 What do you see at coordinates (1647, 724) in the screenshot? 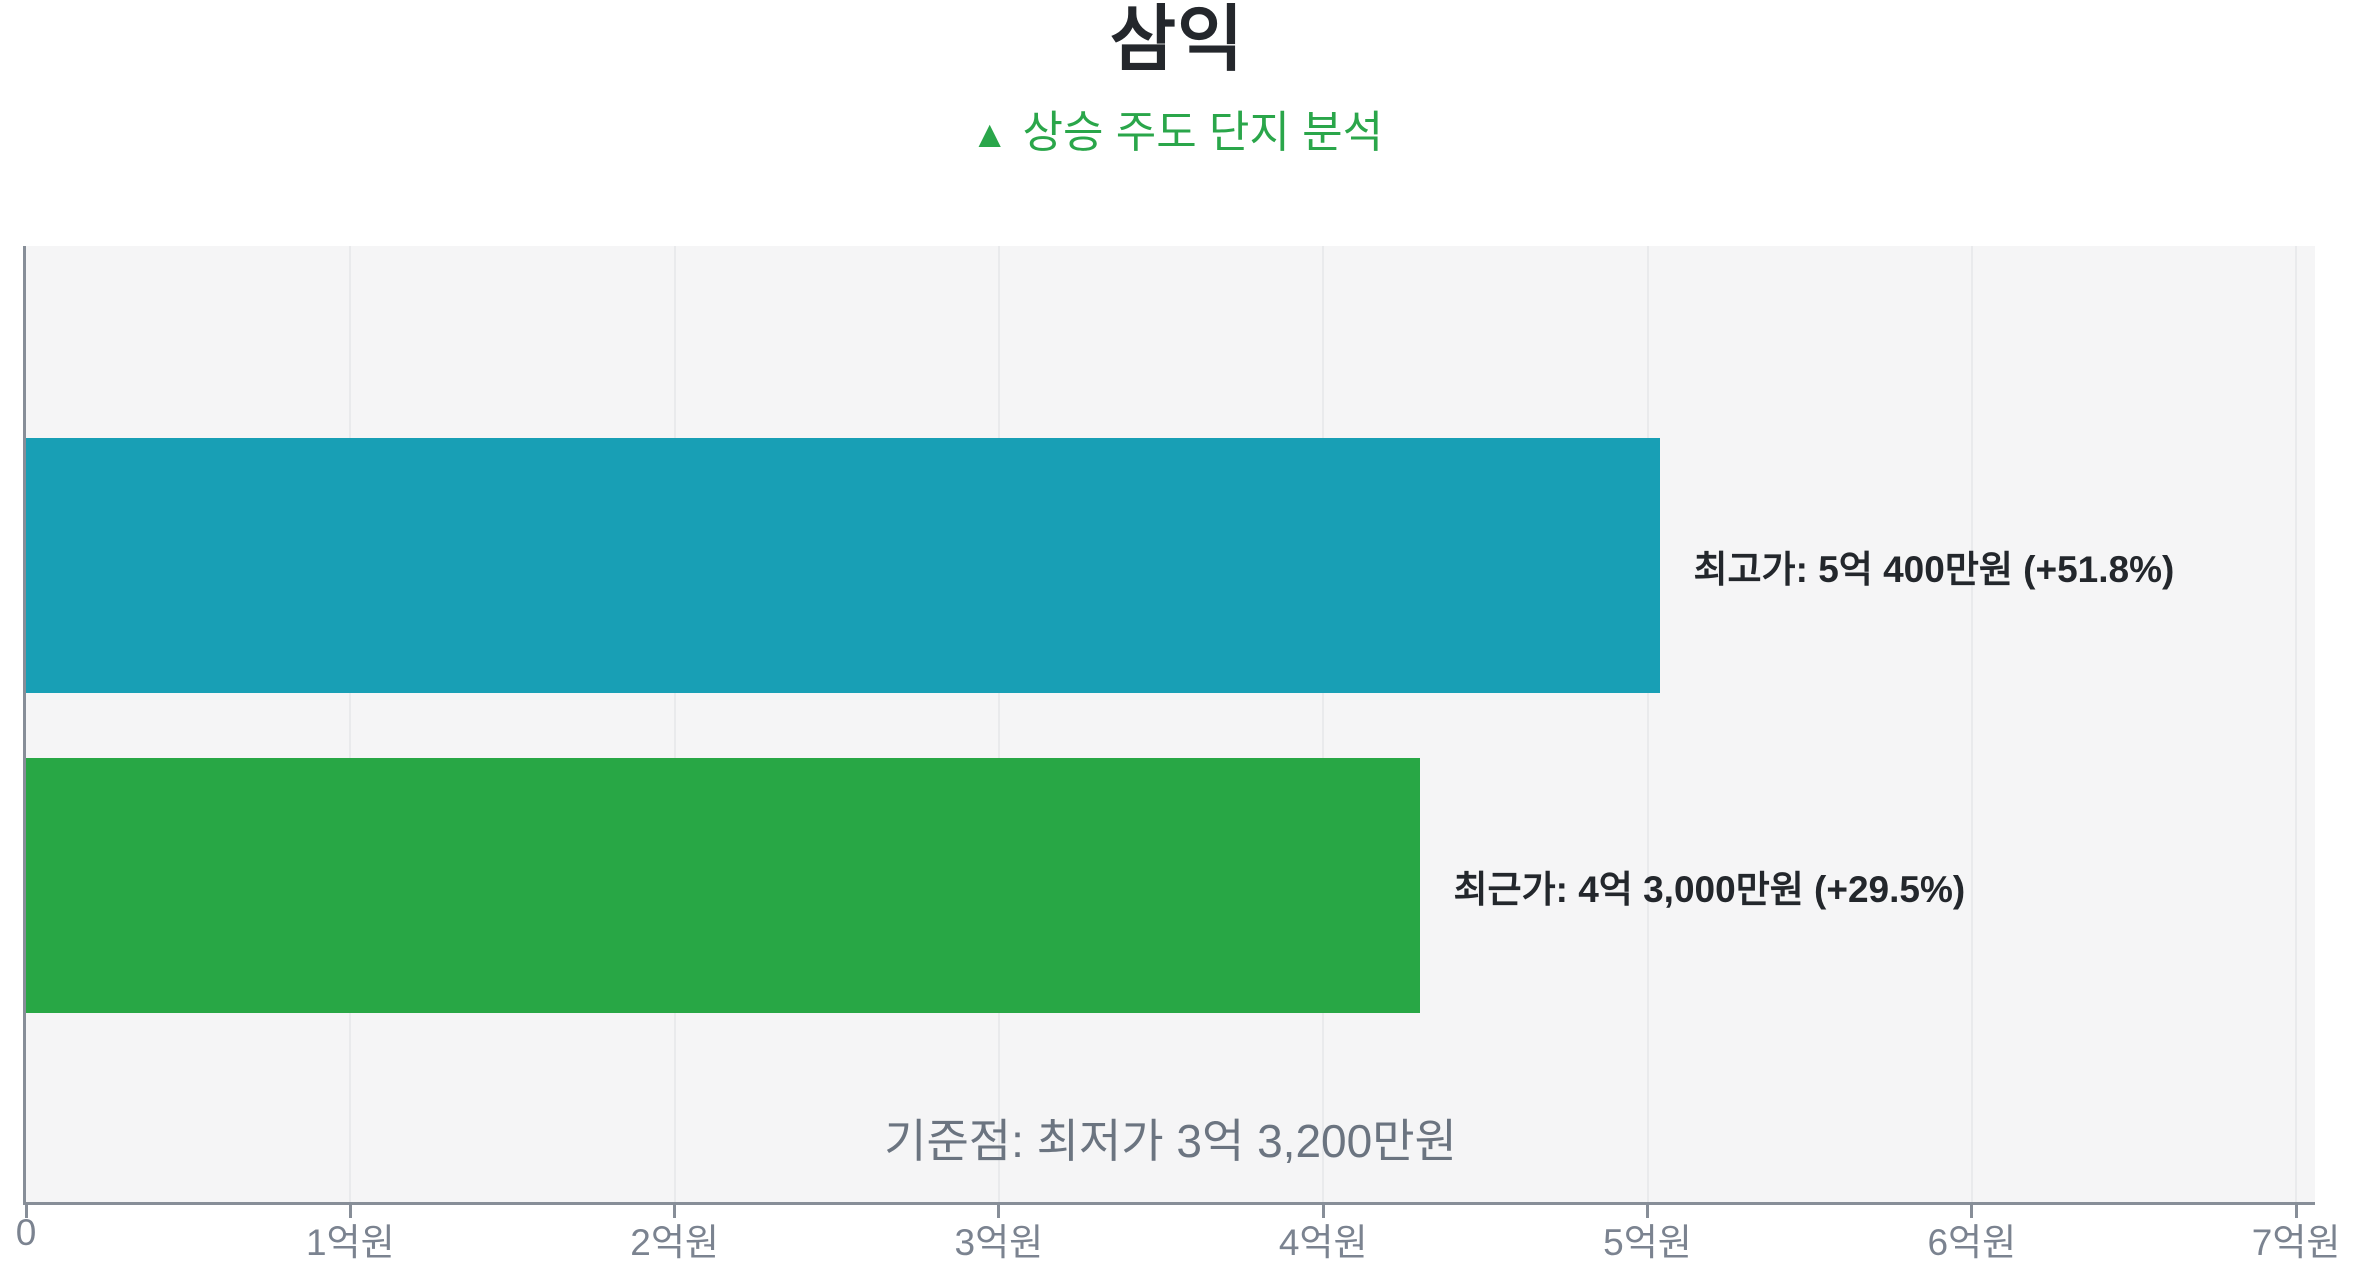
I see `gridline-5eok` at bounding box center [1647, 724].